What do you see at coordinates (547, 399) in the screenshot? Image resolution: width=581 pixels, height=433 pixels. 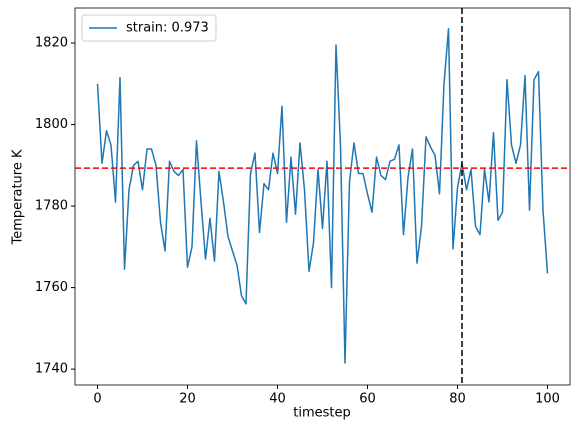 I see `x-tick-label: 100` at bounding box center [547, 399].